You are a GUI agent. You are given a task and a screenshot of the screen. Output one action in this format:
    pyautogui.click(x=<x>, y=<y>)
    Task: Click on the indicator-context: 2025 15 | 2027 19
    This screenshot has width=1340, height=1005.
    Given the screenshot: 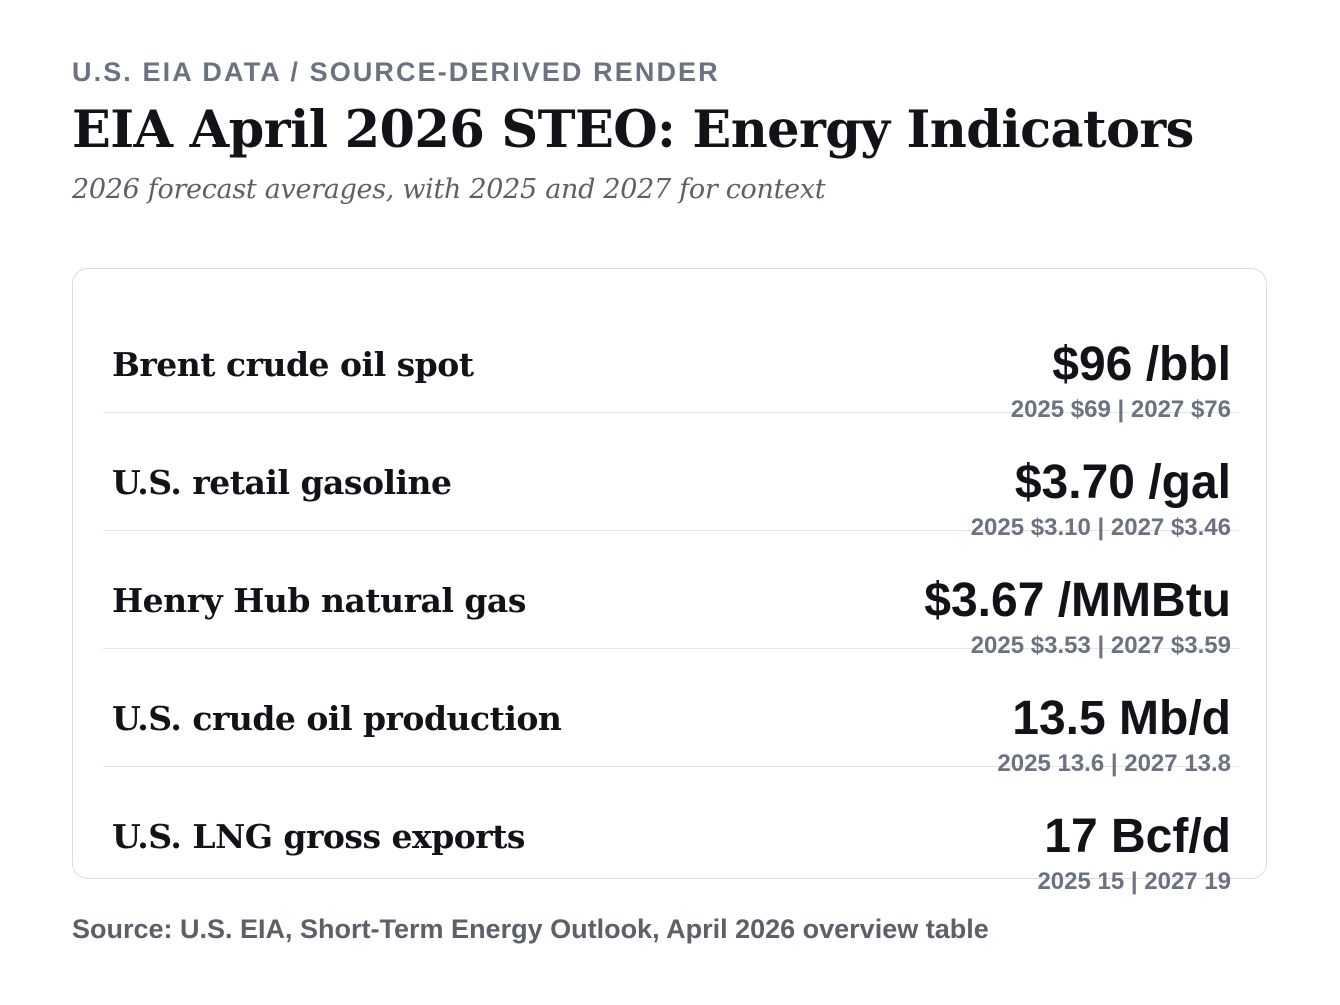 What is the action you would take?
    pyautogui.click(x=1134, y=881)
    